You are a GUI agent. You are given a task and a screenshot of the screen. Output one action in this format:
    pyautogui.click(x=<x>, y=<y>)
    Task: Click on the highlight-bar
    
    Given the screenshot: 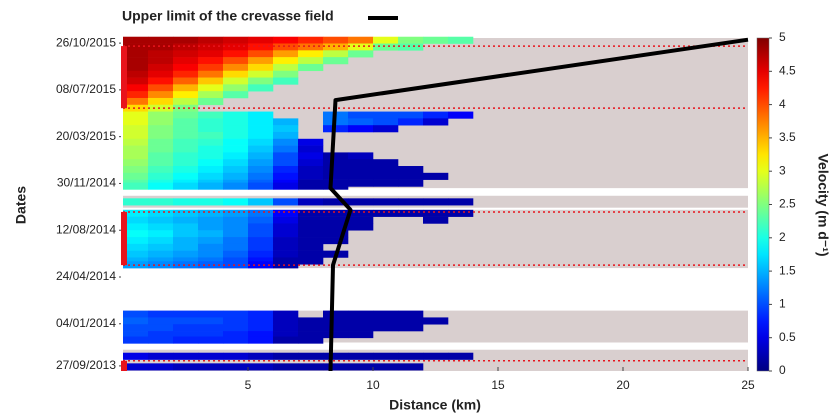 What is the action you would take?
    pyautogui.click(x=124, y=238)
    